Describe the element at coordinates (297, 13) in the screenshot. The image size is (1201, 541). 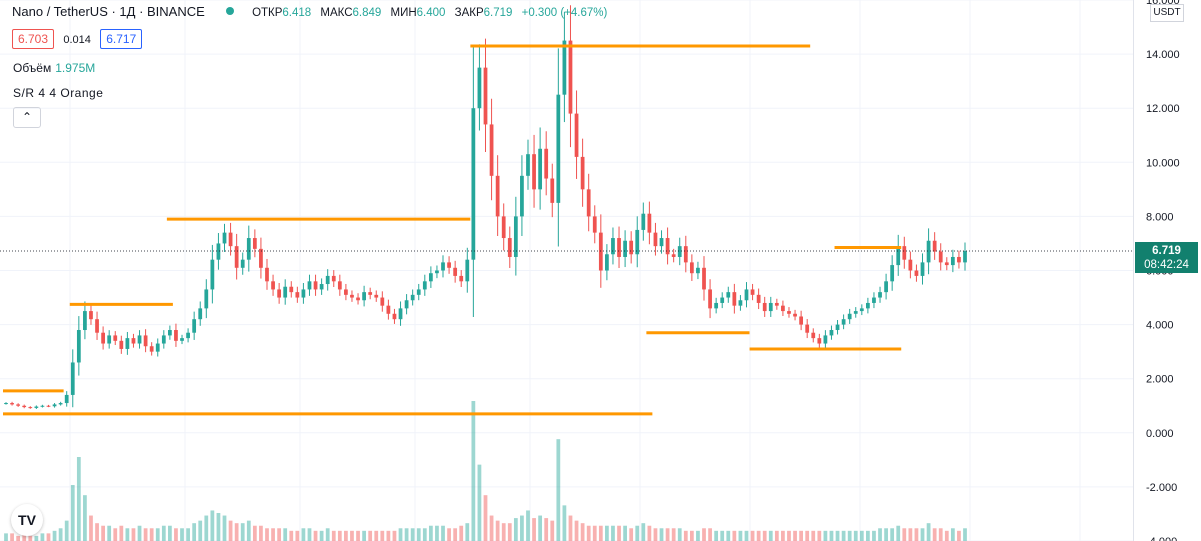
I see `open-value: 6.418` at that location.